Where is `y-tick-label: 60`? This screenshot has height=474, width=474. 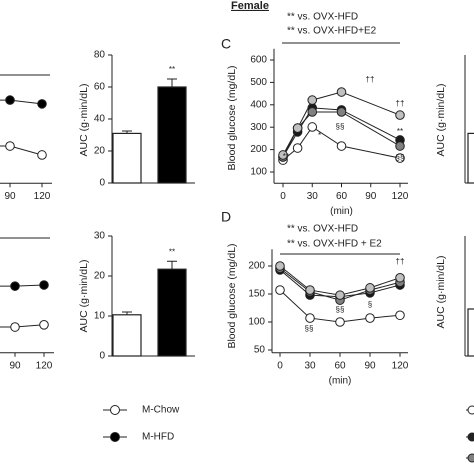 y-tick-label: 60 is located at coordinates (100, 87).